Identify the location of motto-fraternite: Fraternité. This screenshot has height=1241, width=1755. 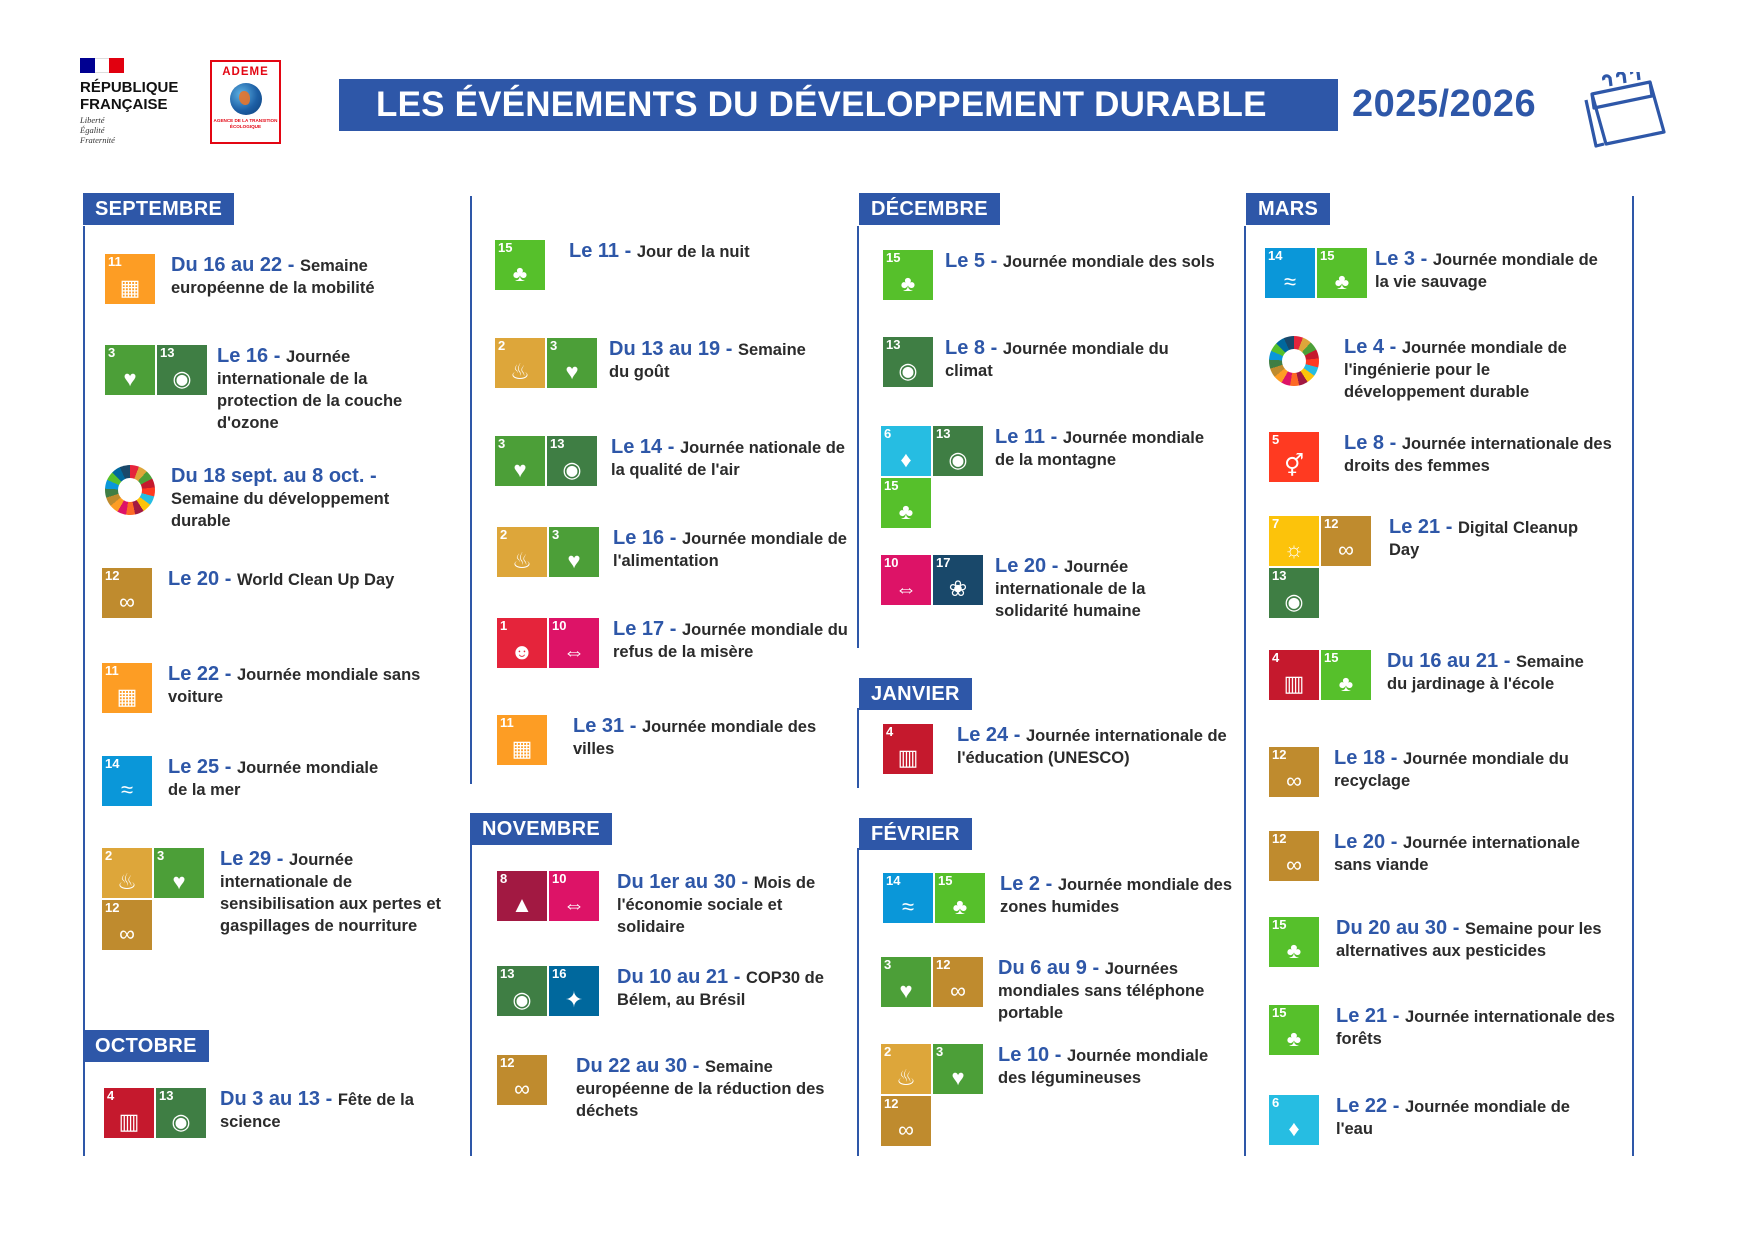
(97, 140).